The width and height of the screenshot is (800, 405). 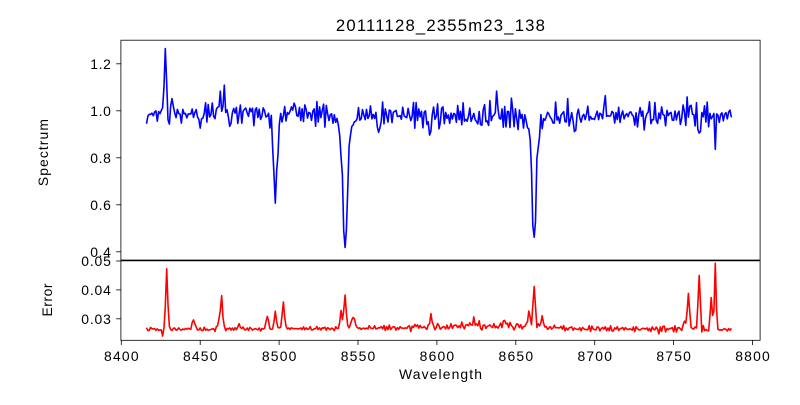 What do you see at coordinates (594, 356) in the screenshot?
I see `svg-text: 8700` at bounding box center [594, 356].